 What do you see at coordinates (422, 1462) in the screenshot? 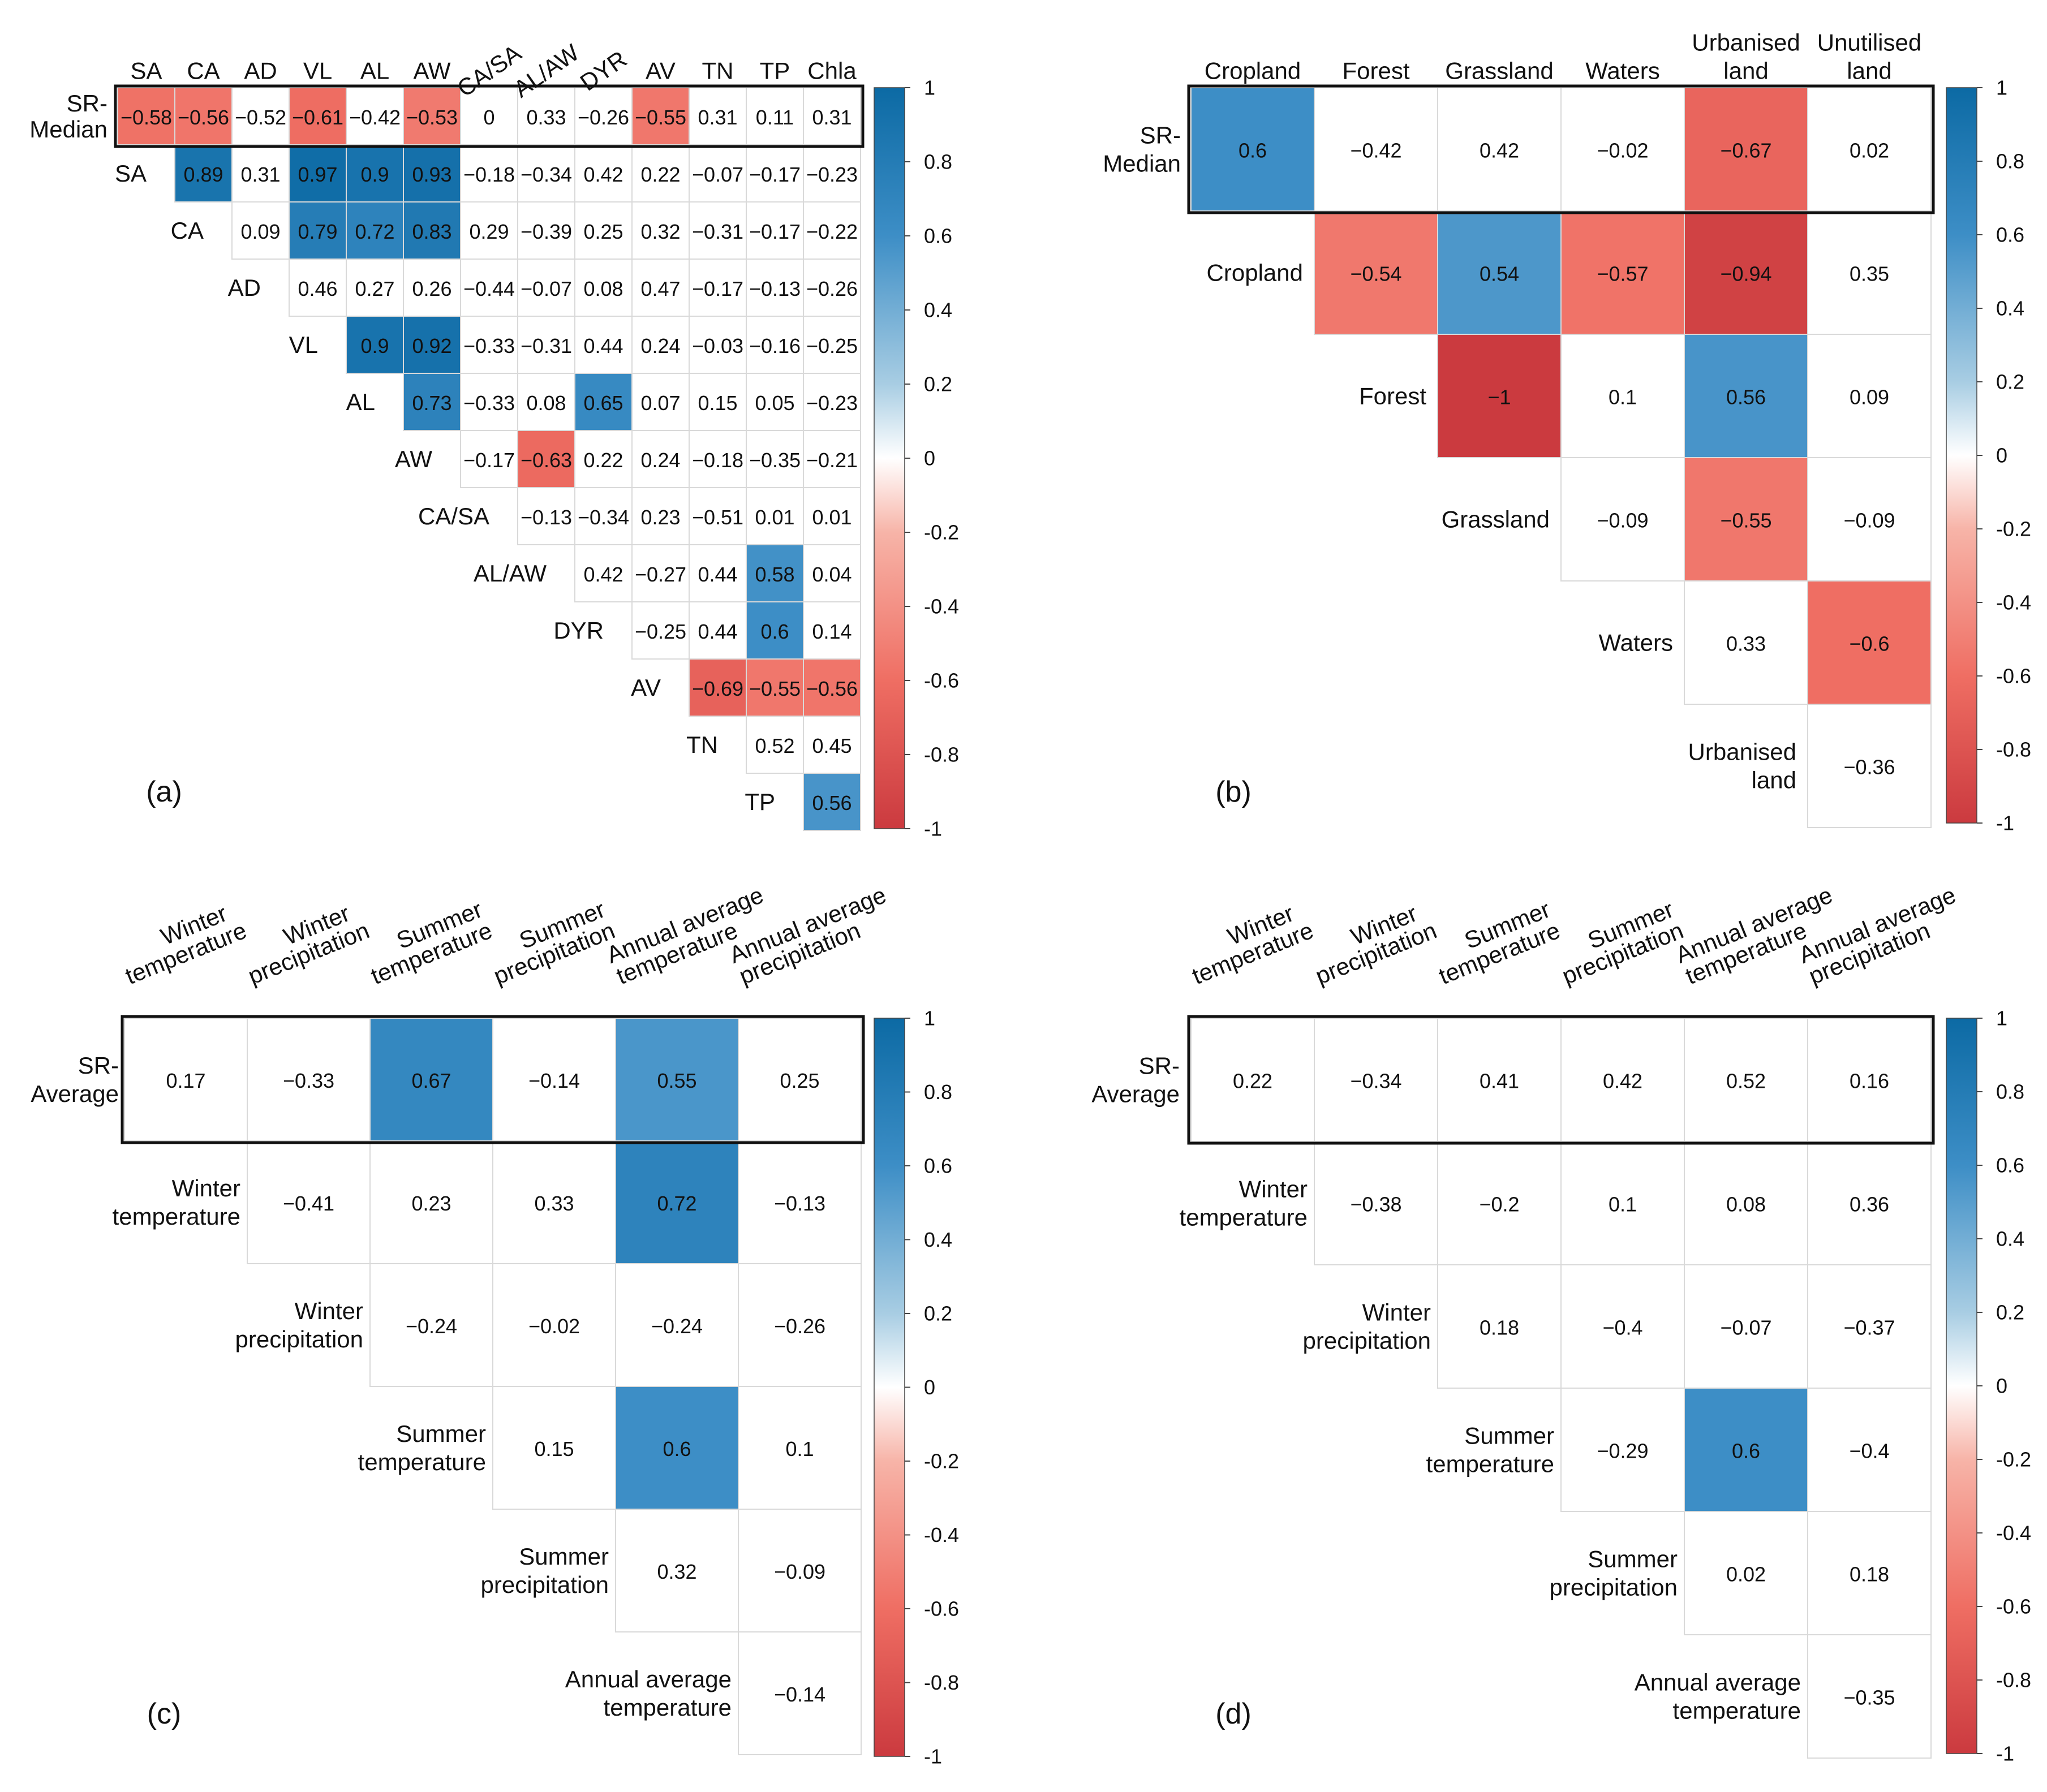
I see `row-label: temperature` at bounding box center [422, 1462].